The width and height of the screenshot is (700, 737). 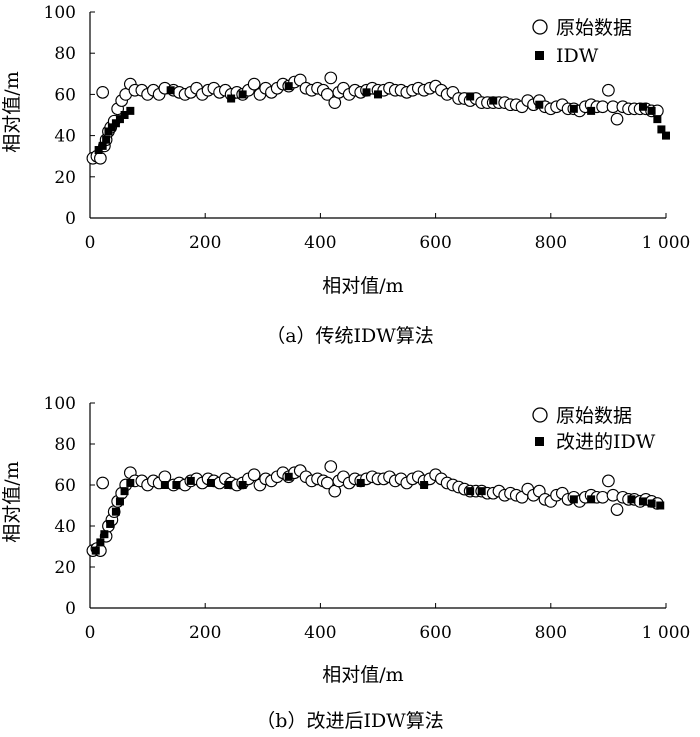 What do you see at coordinates (582, 42) in the screenshot?
I see `chart-a-legend: 原始数据 IDW` at bounding box center [582, 42].